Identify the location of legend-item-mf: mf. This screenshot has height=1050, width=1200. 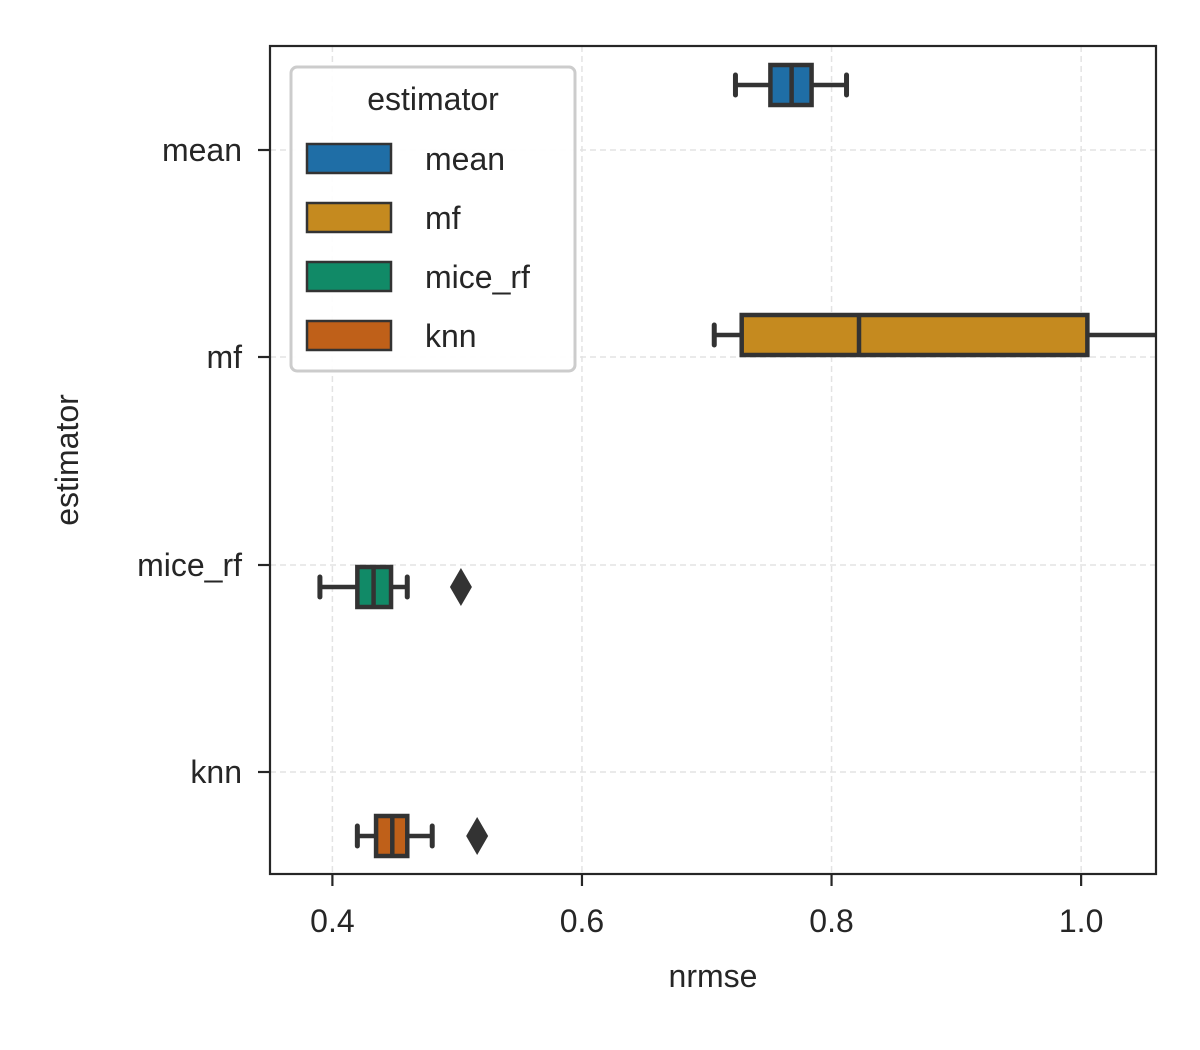
(383, 218).